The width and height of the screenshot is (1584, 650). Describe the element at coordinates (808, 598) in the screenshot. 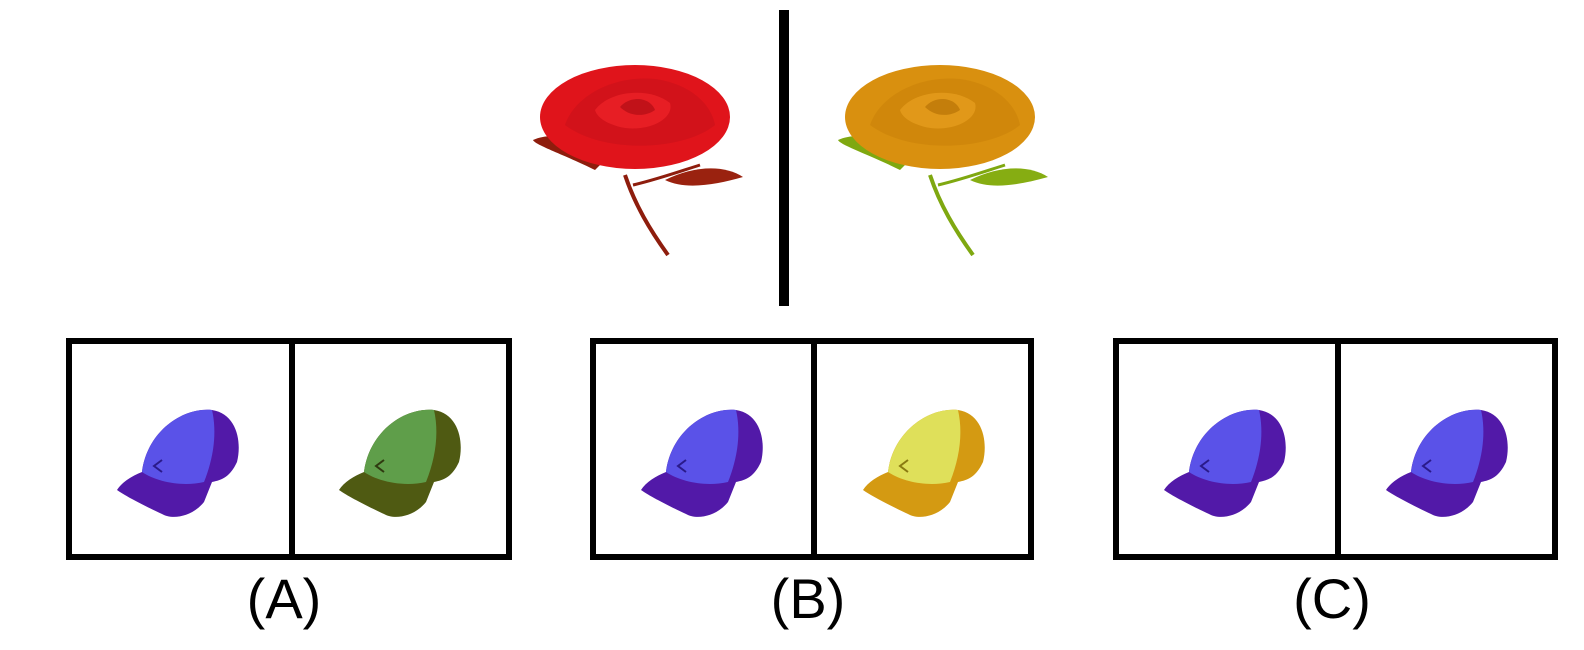

I see `option-b-label: (B)` at that location.